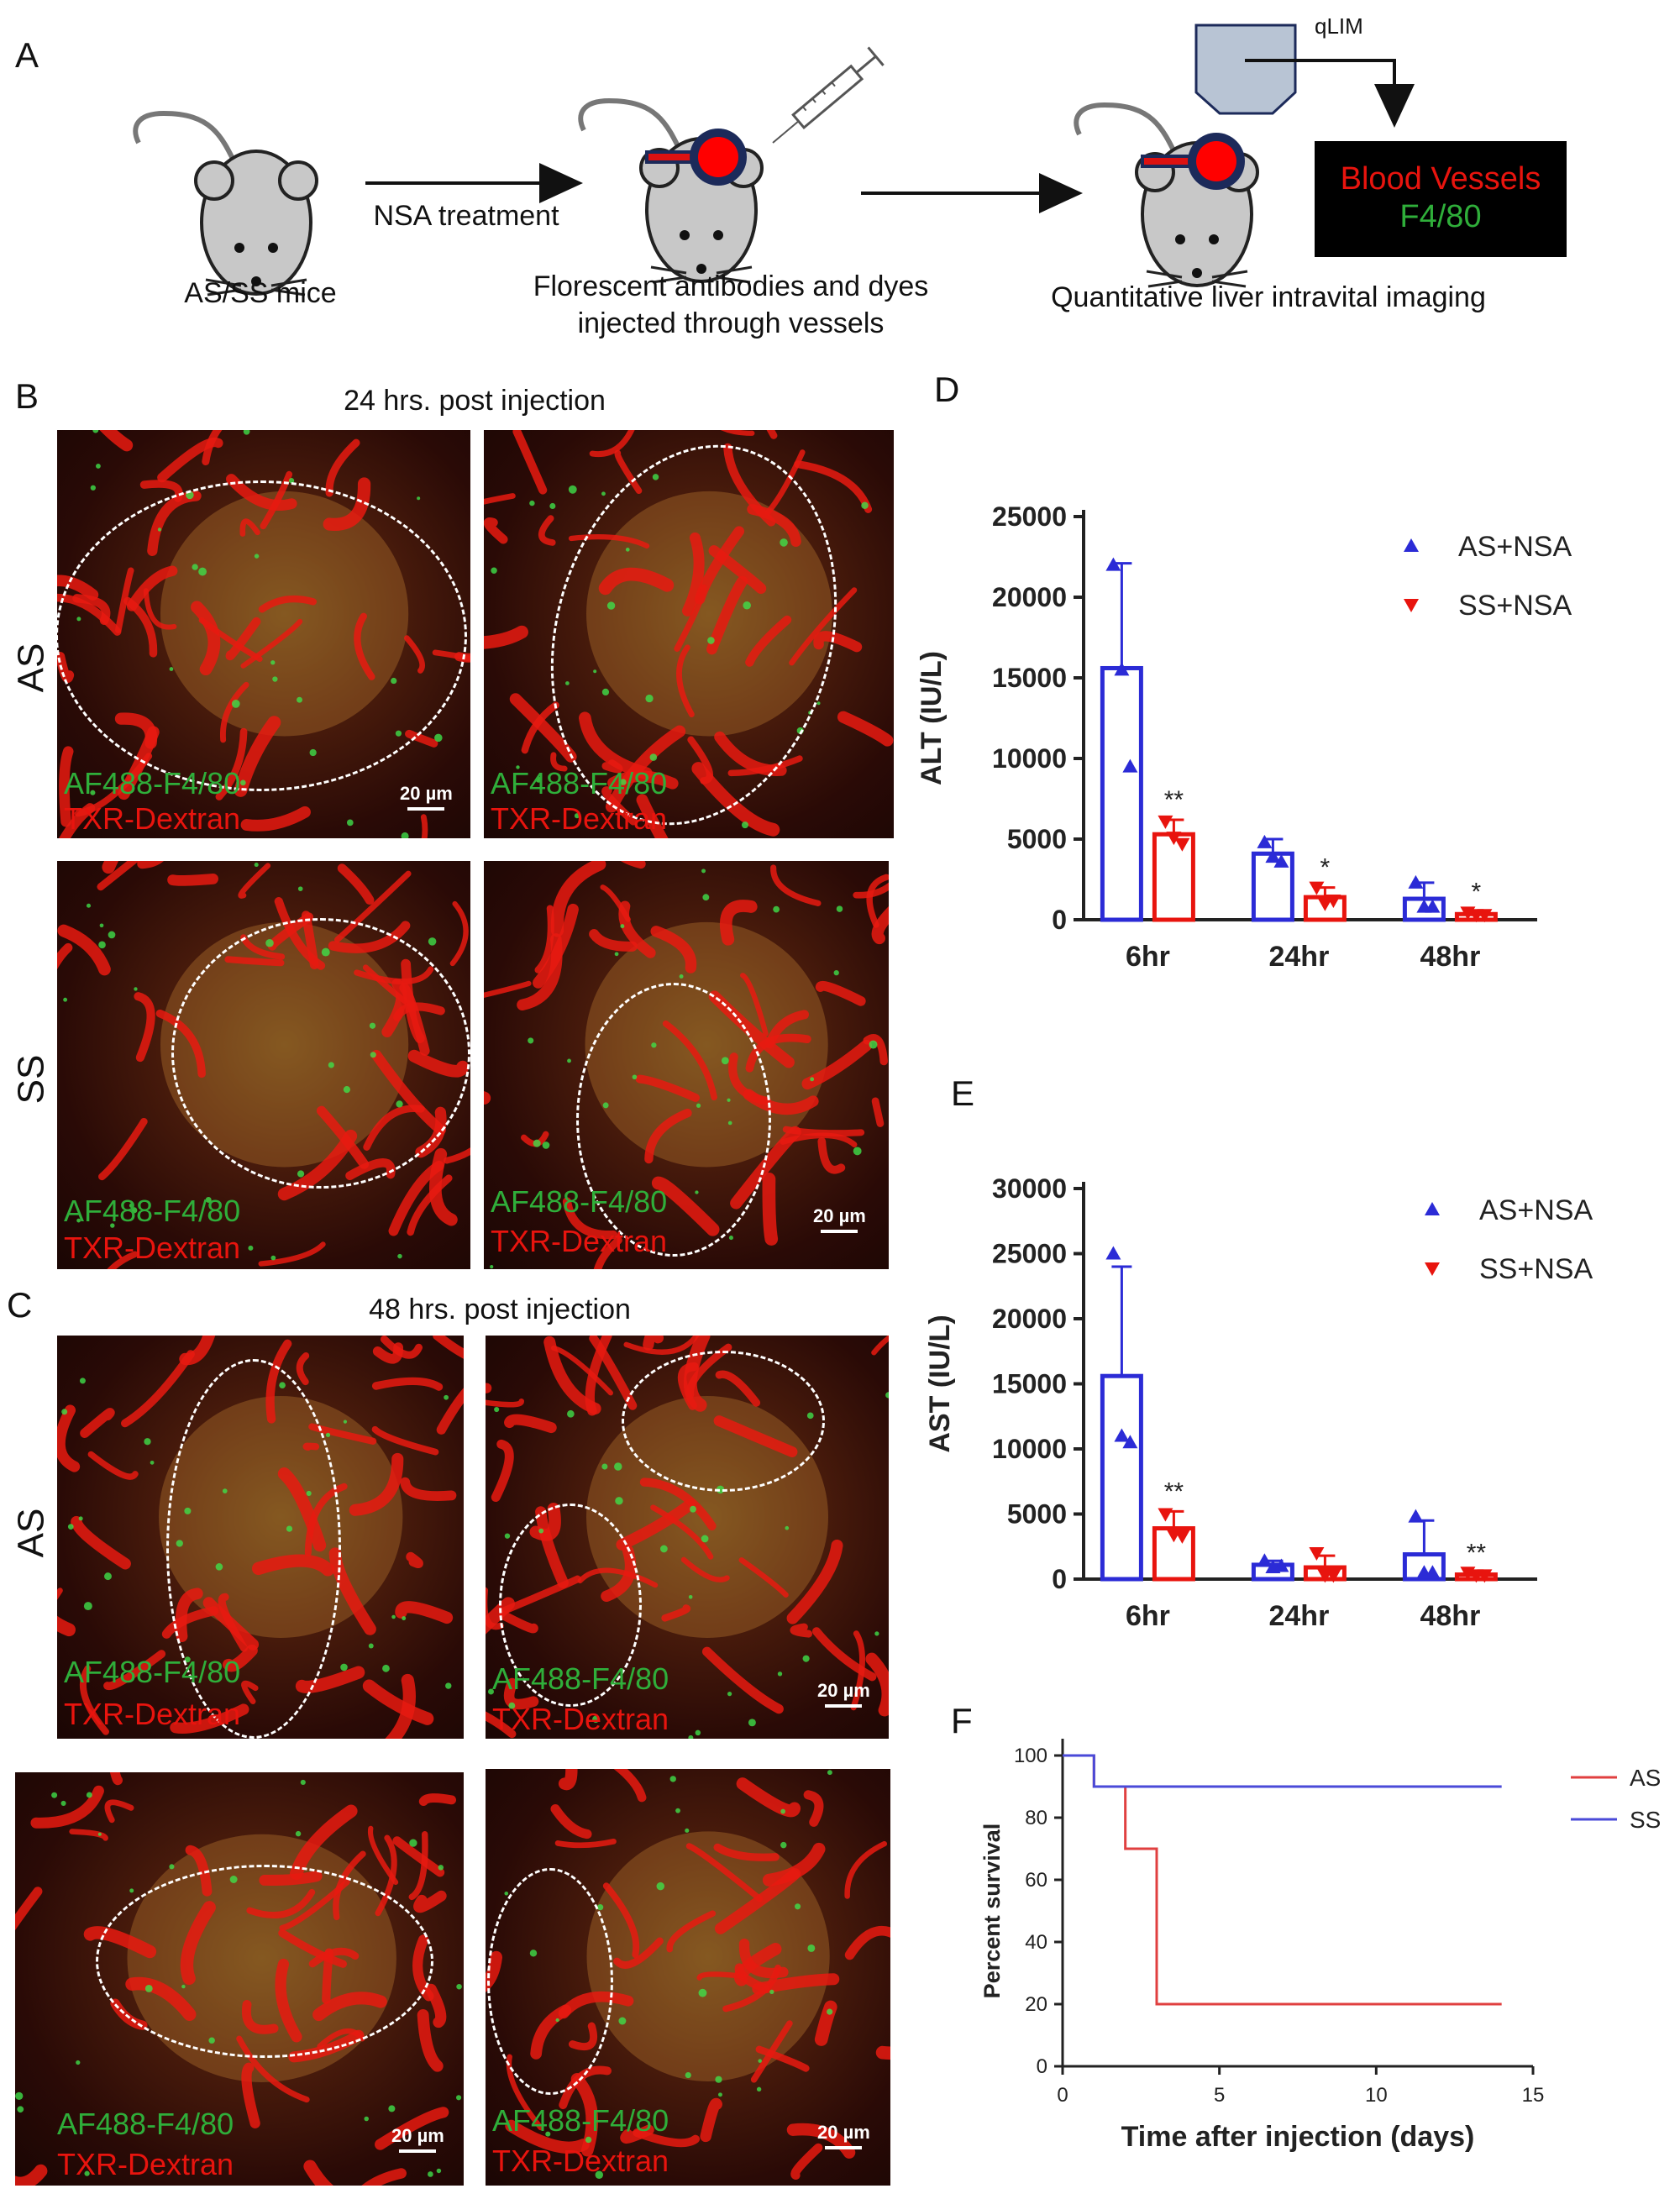  What do you see at coordinates (844, 2147) in the screenshot?
I see `scale-bar-line` at bounding box center [844, 2147].